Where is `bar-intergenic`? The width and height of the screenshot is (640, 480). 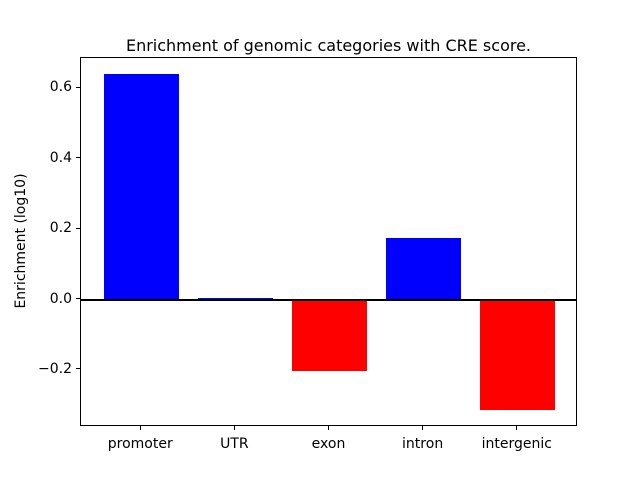 bar-intergenic is located at coordinates (518, 354).